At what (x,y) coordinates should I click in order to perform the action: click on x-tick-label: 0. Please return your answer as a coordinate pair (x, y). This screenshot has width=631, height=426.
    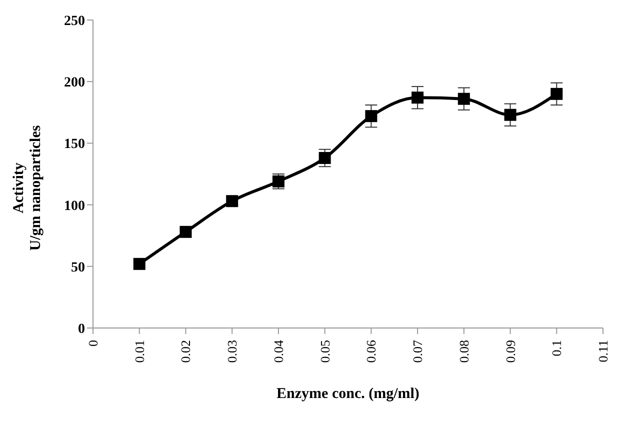
    Looking at the image, I should click on (93, 343).